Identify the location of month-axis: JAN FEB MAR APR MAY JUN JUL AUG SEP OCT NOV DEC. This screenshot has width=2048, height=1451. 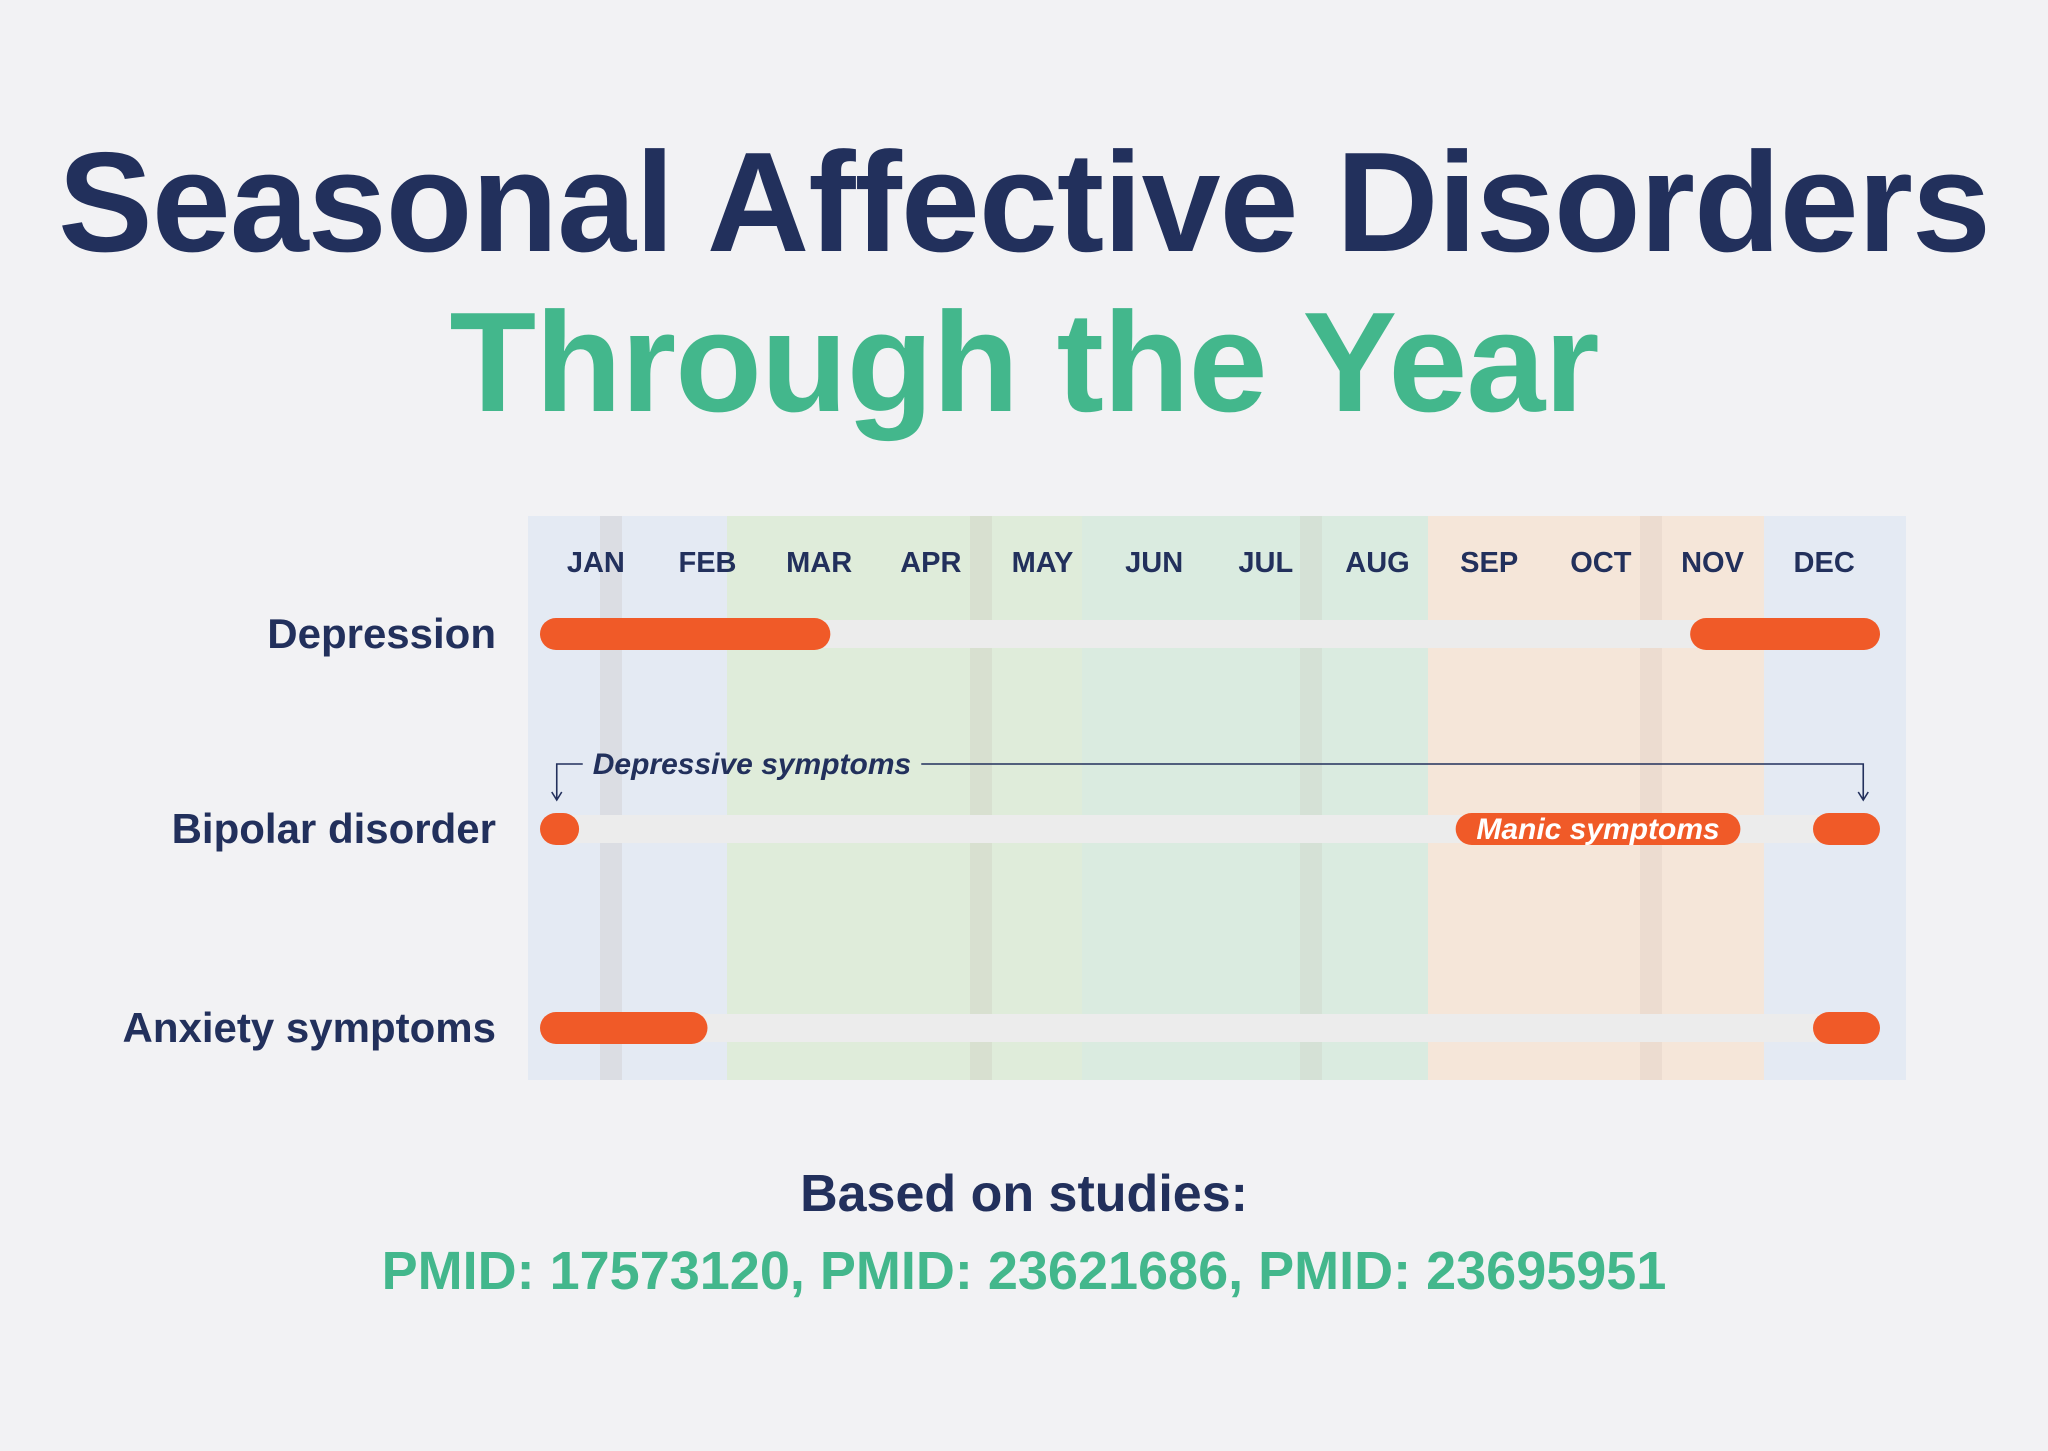
(1211, 563).